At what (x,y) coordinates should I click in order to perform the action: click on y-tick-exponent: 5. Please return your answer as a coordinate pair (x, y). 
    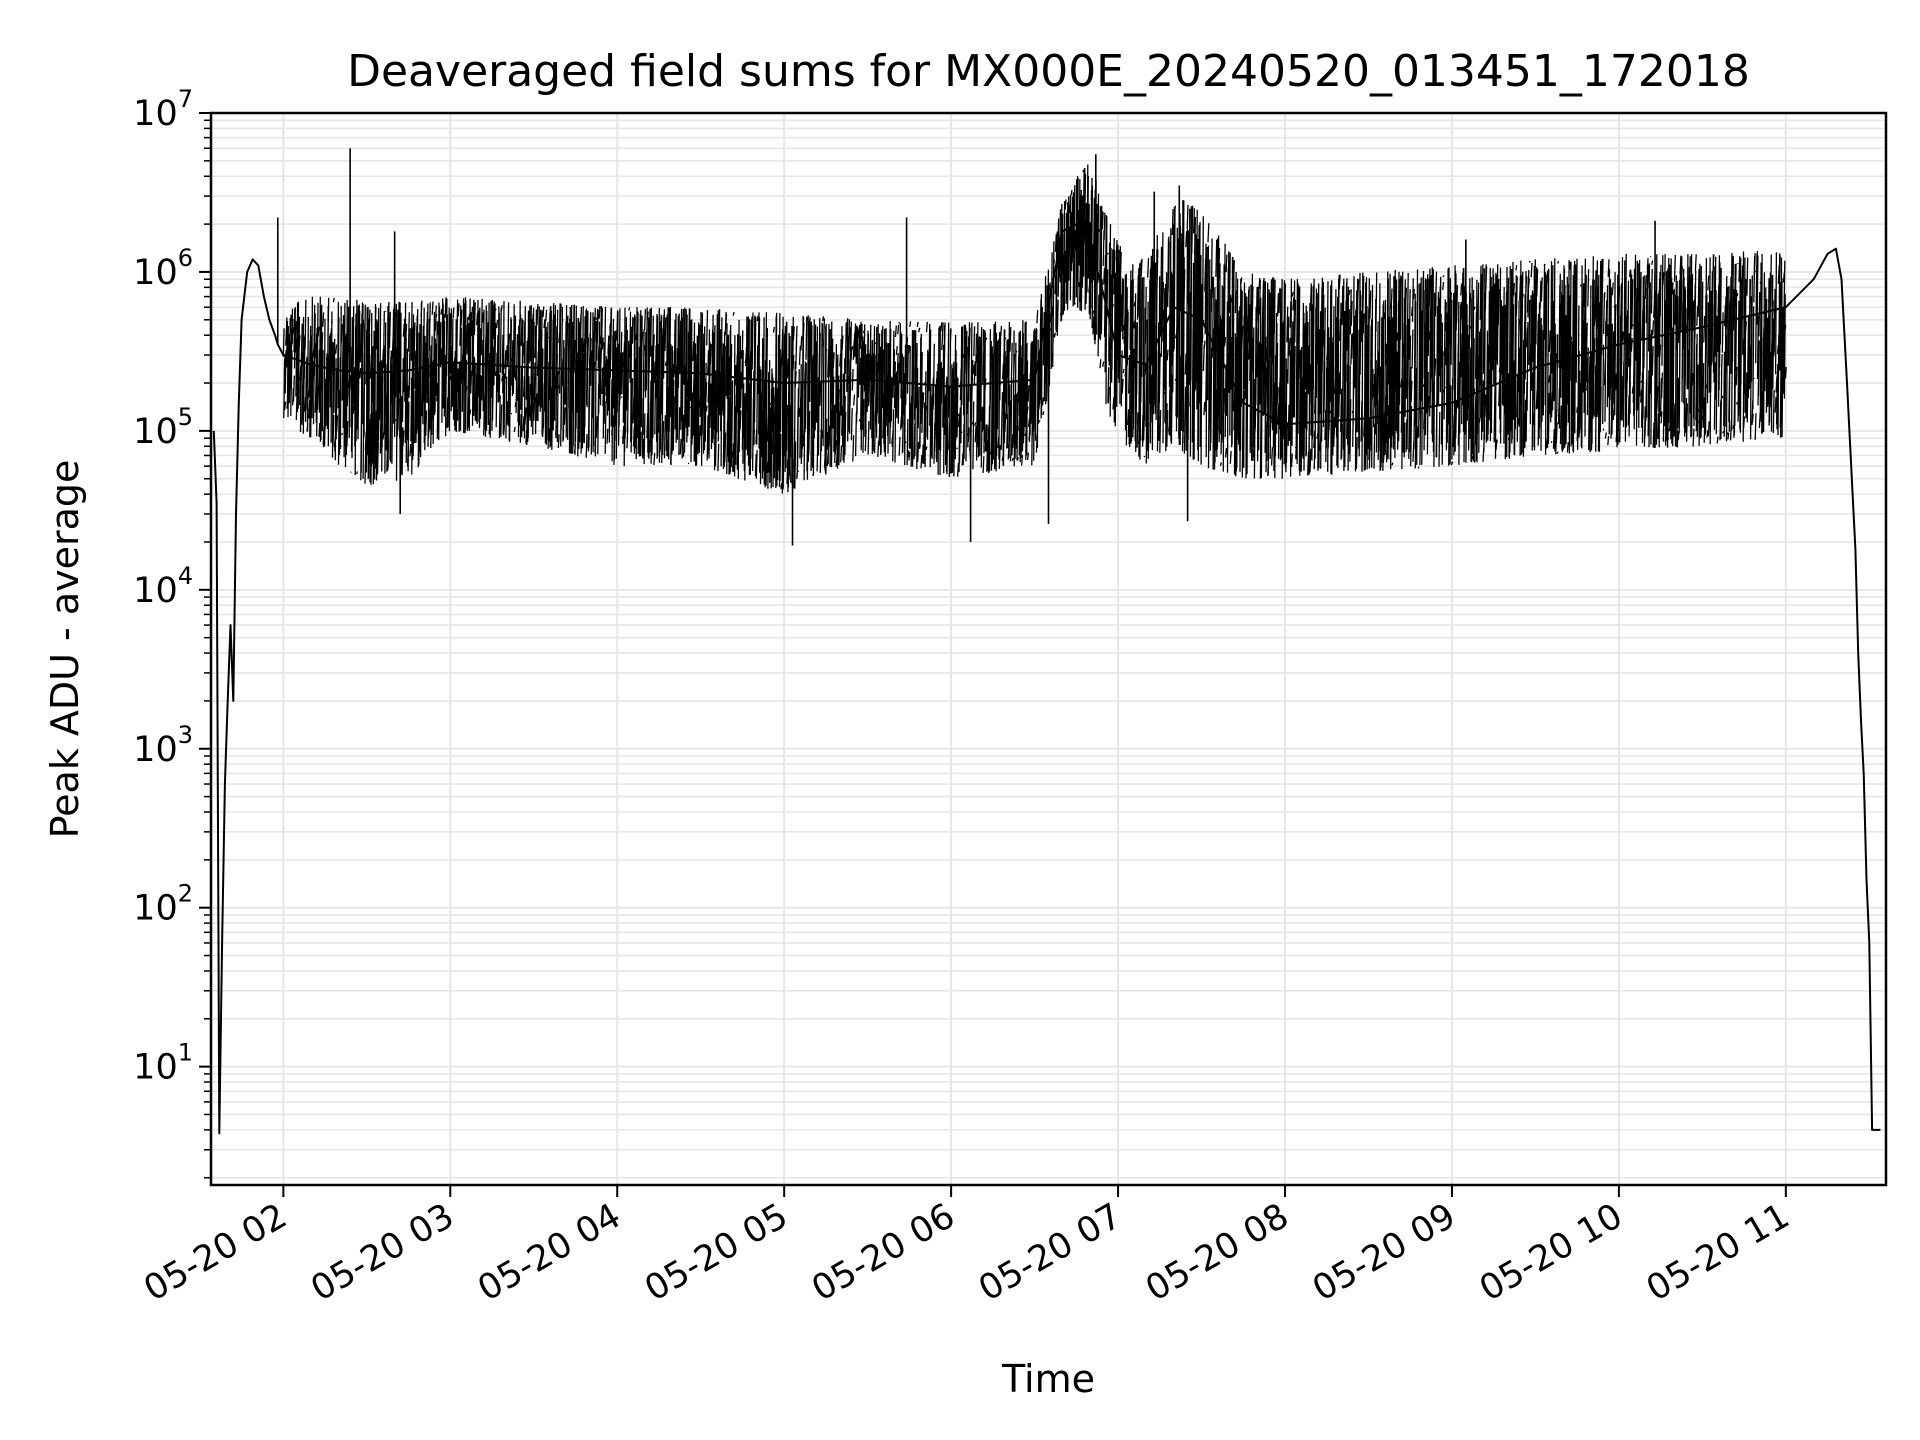
    Looking at the image, I should click on (185, 417).